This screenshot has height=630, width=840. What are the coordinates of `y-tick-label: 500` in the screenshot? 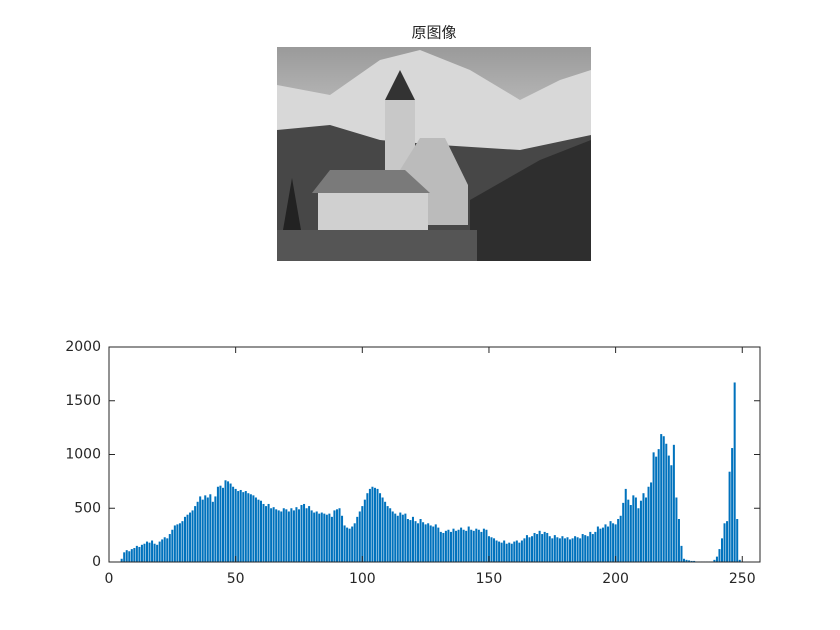 It's located at (87, 508).